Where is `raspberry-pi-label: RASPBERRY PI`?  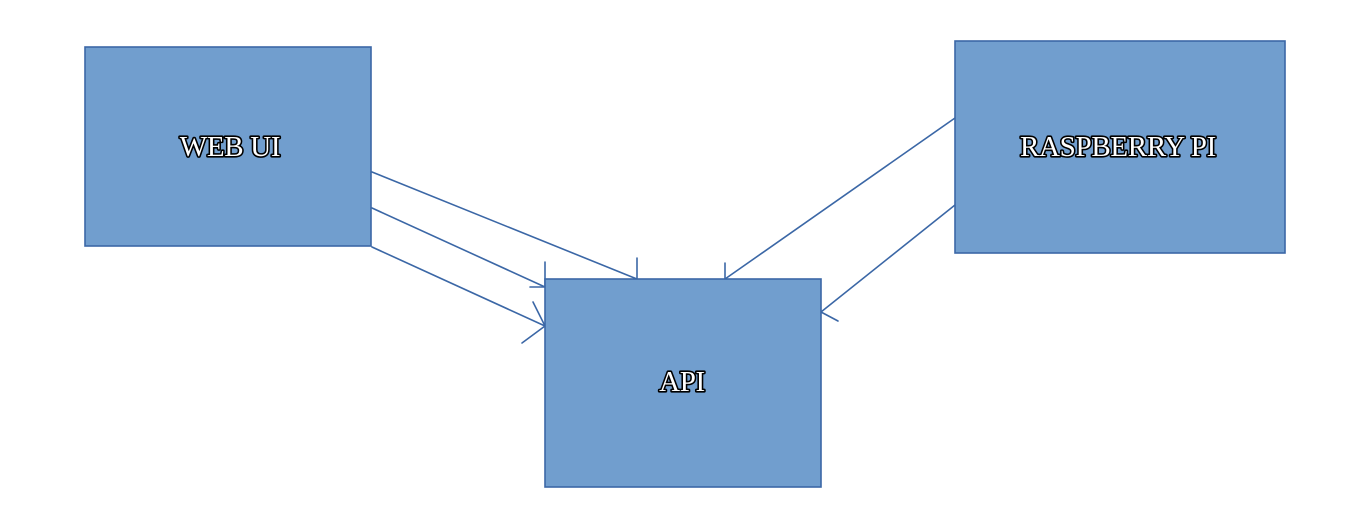 raspberry-pi-label: RASPBERRY PI is located at coordinates (1118, 147).